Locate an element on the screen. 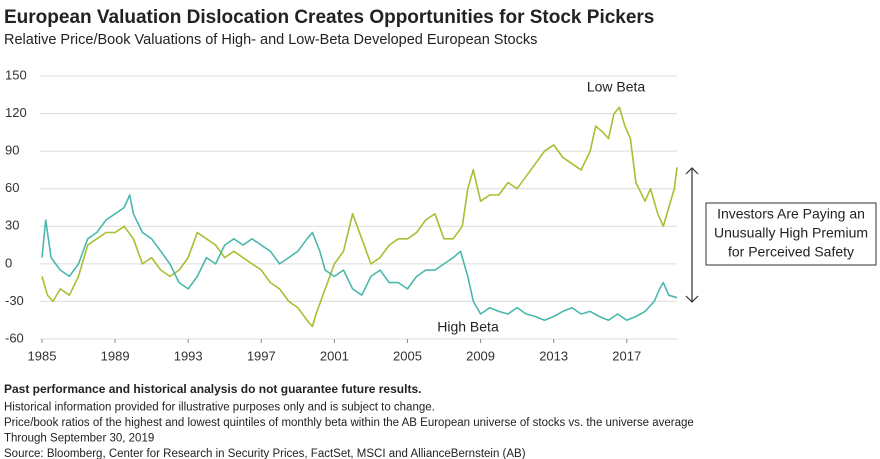 This screenshot has height=459, width=880. y-tick-label: 0 is located at coordinates (8, 262).